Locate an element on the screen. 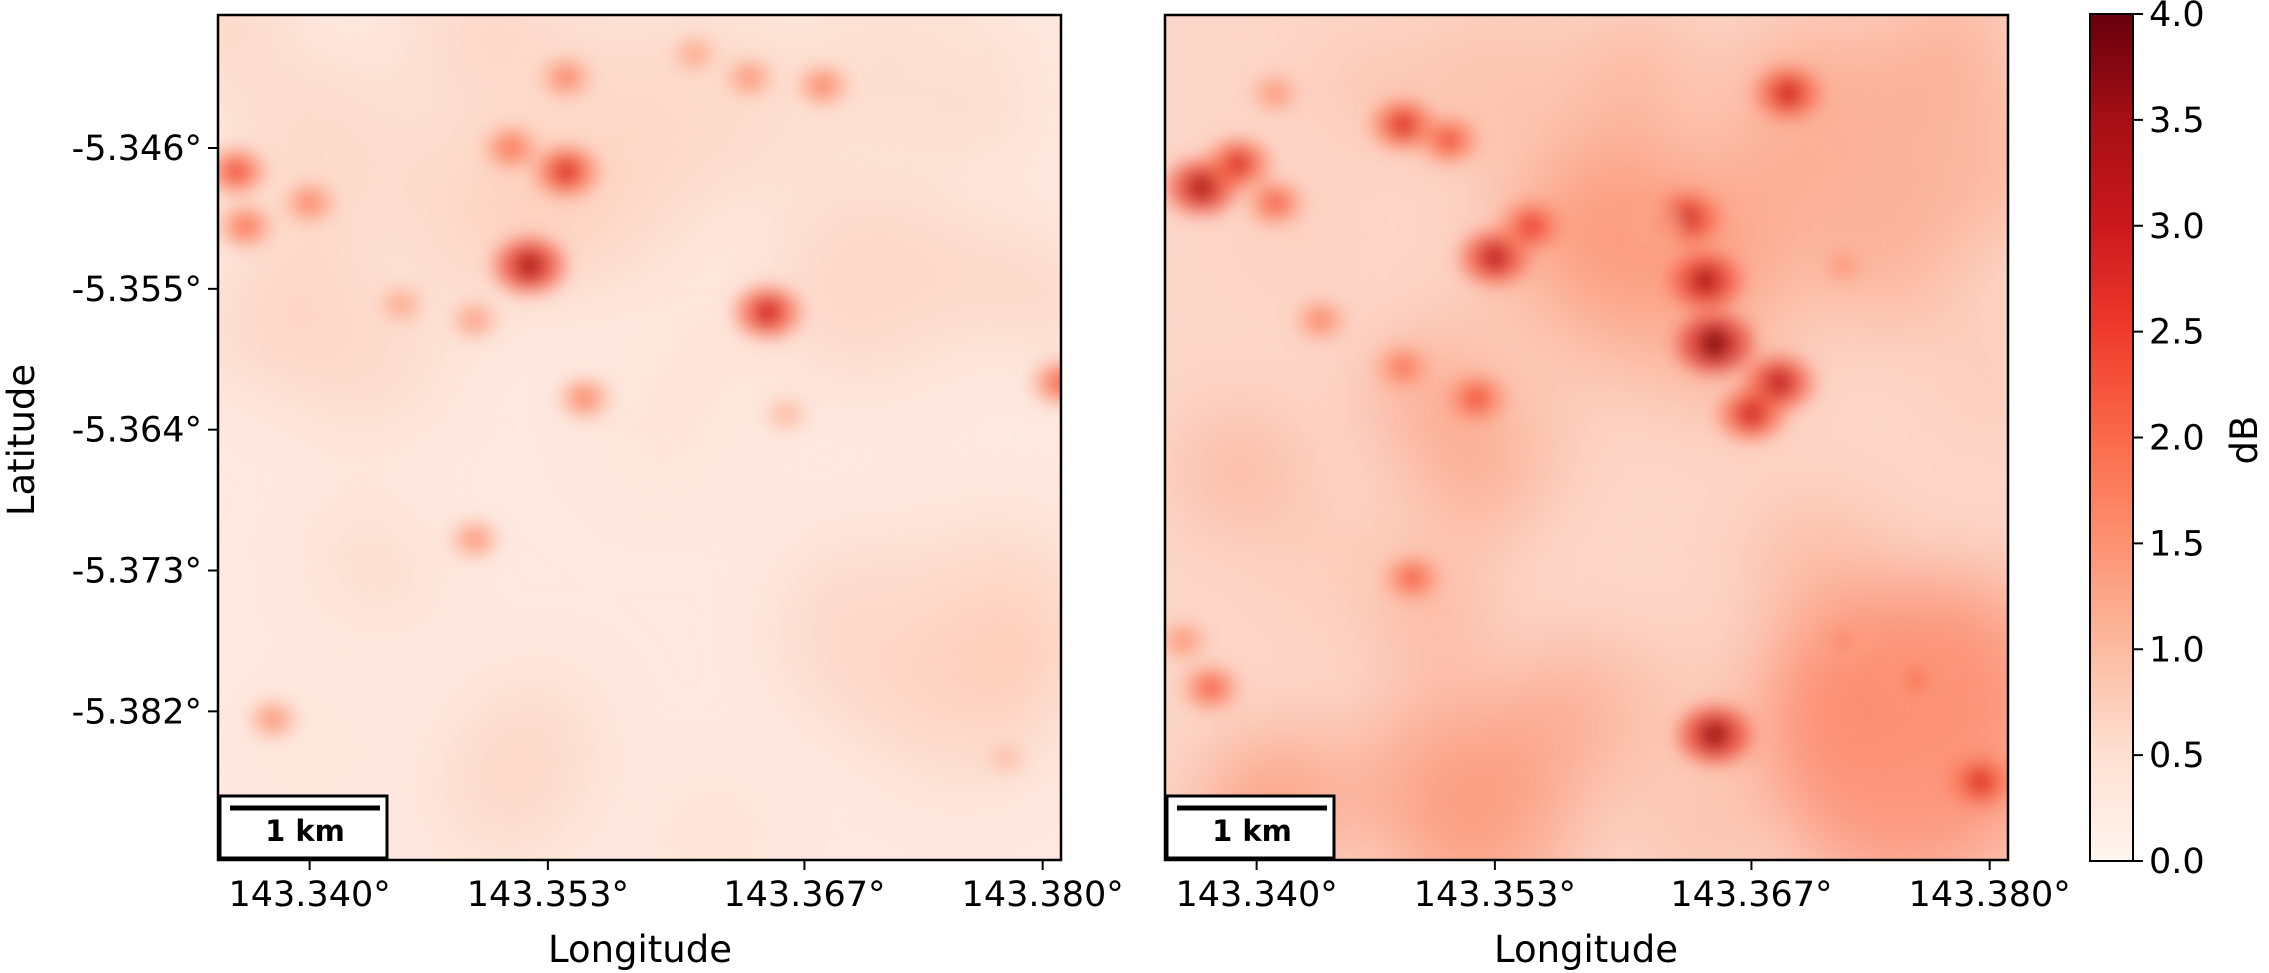 This screenshot has width=2269, height=973. left-scalebar: 1 km is located at coordinates (303, 827).